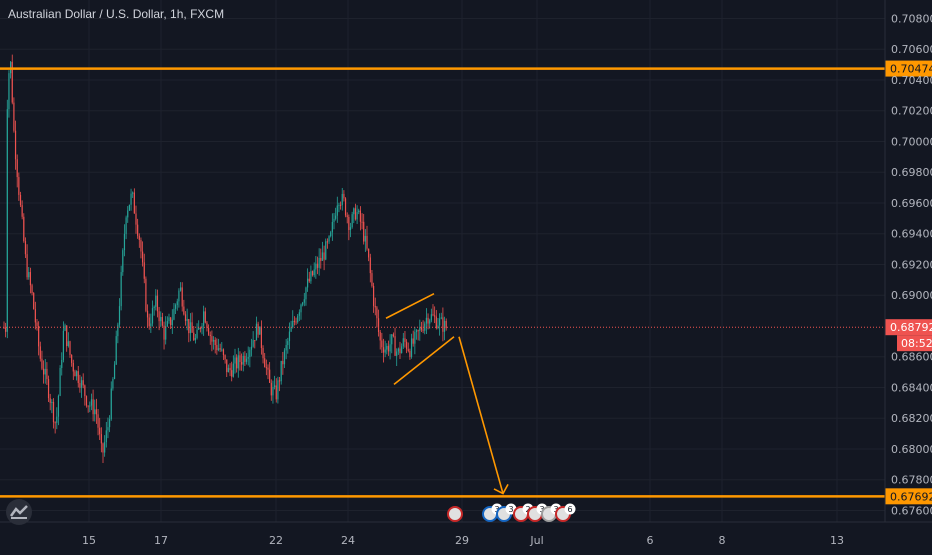 This screenshot has height=555, width=932. Describe the element at coordinates (911, 327) in the screenshot. I see `last-price-label: 0.68792` at that location.